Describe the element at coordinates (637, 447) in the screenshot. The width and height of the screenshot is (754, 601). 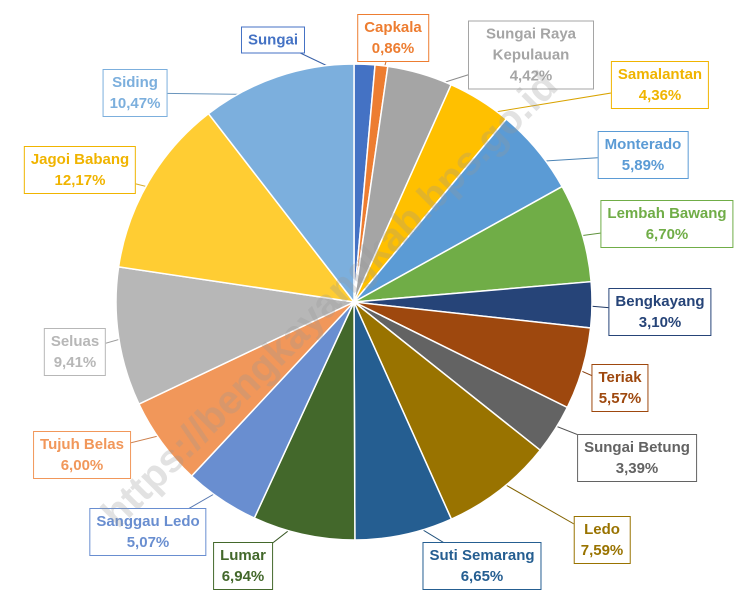
I see `label-name: Sungai Betung` at that location.